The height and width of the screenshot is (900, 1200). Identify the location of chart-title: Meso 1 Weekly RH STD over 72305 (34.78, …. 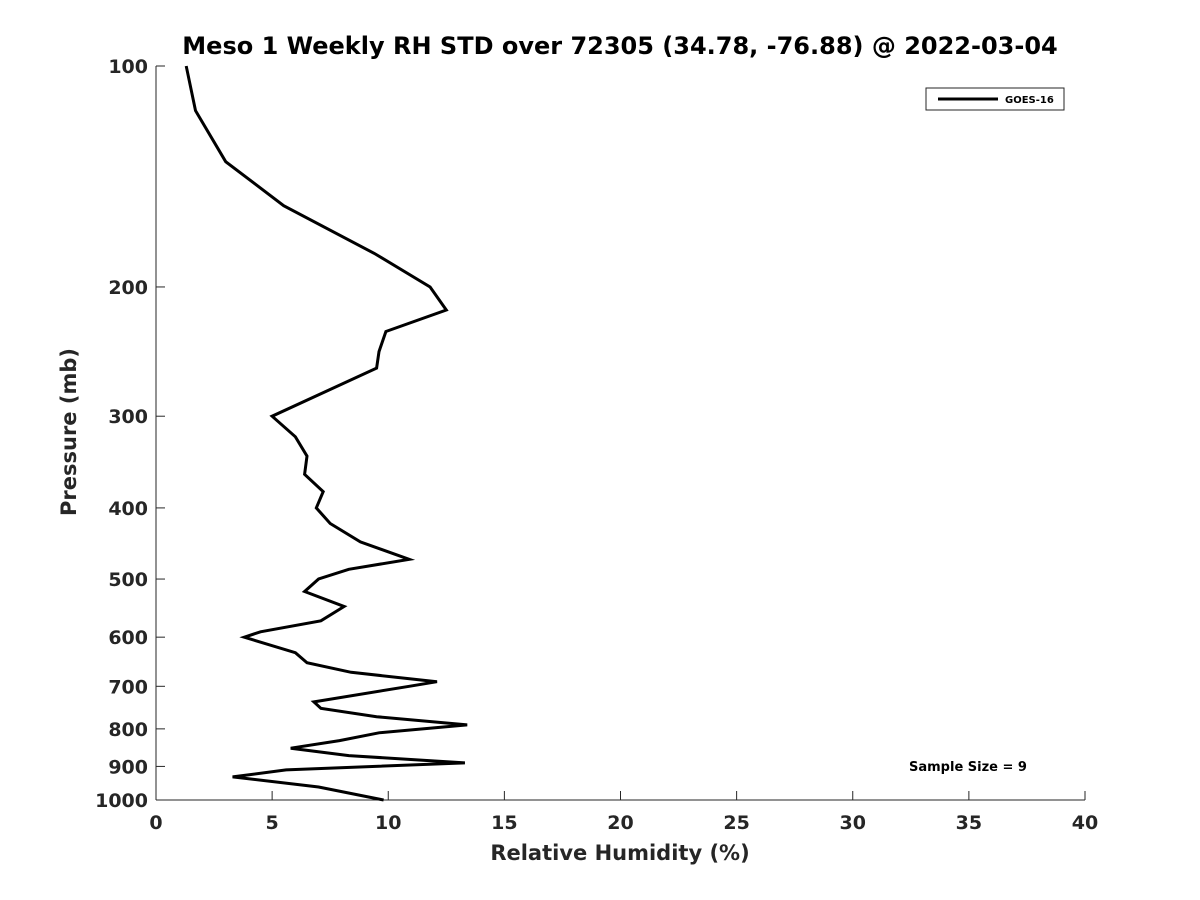
(619, 46).